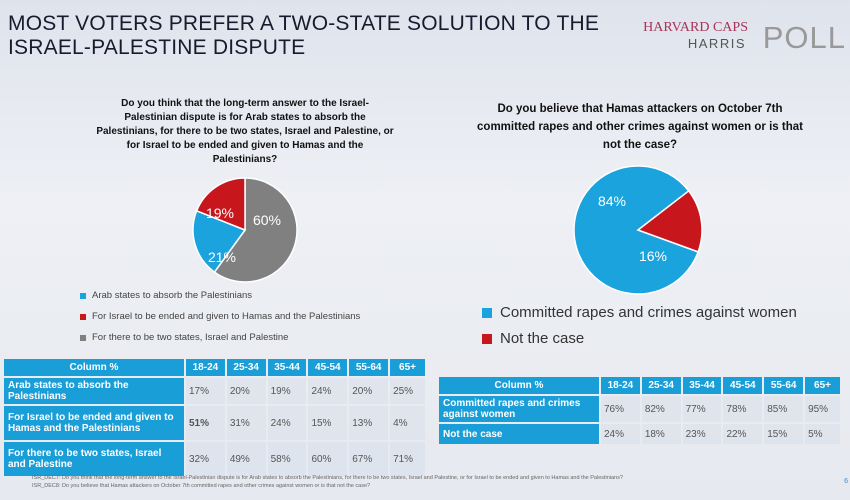  Describe the element at coordinates (246, 459) in the screenshot. I see `table-cell: 49%` at that location.